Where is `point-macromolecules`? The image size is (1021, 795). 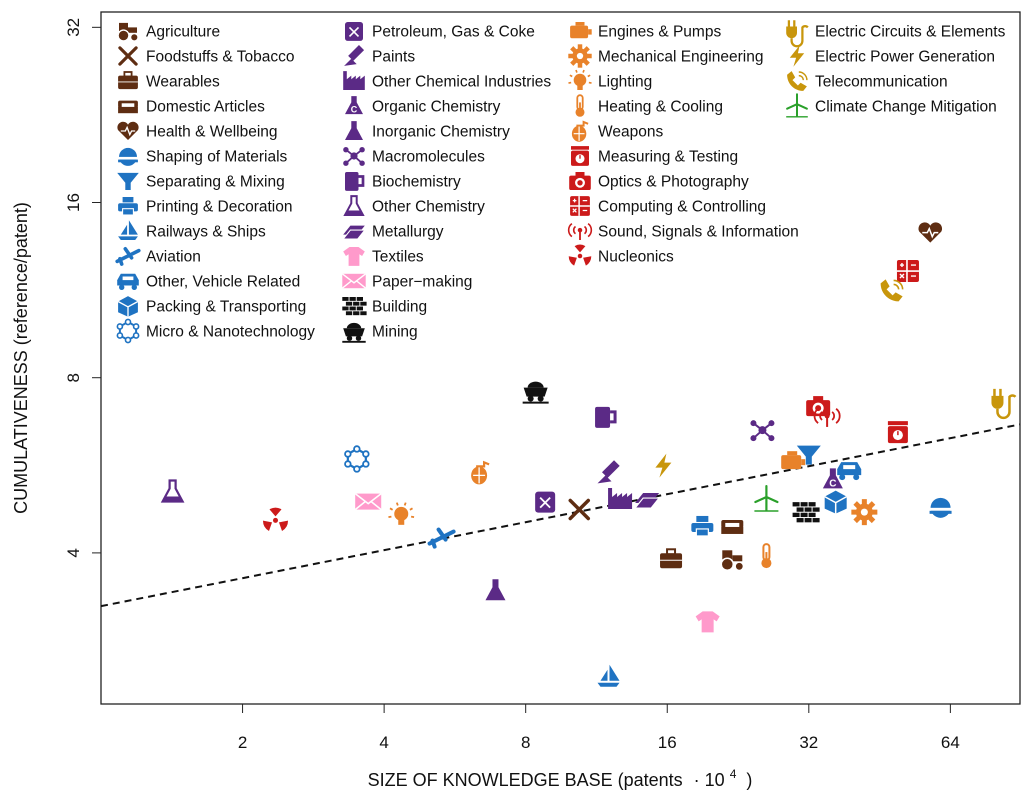
point-macromolecules is located at coordinates (762, 431).